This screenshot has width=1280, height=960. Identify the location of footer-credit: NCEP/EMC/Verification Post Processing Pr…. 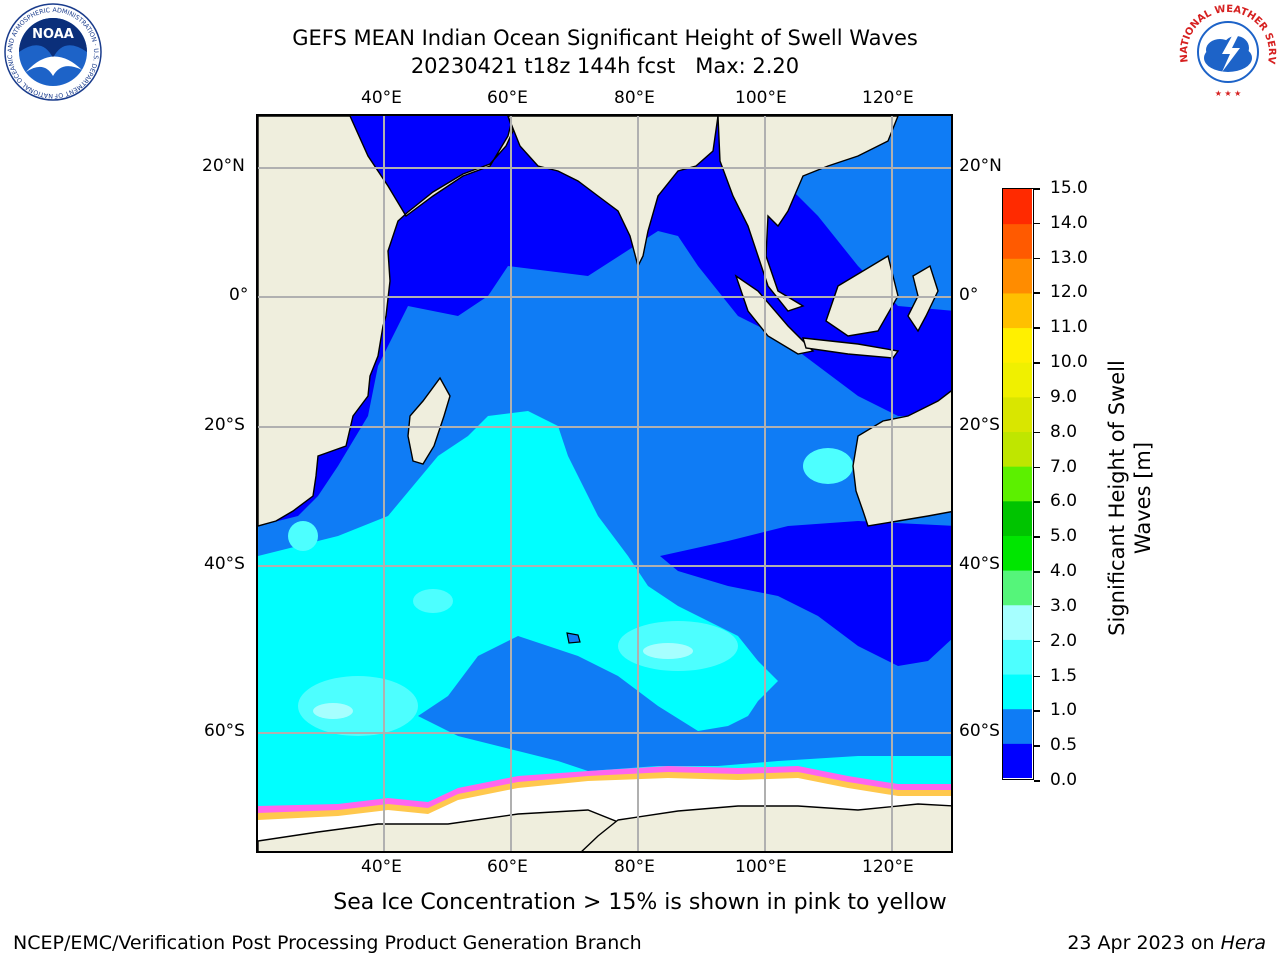
(327, 943).